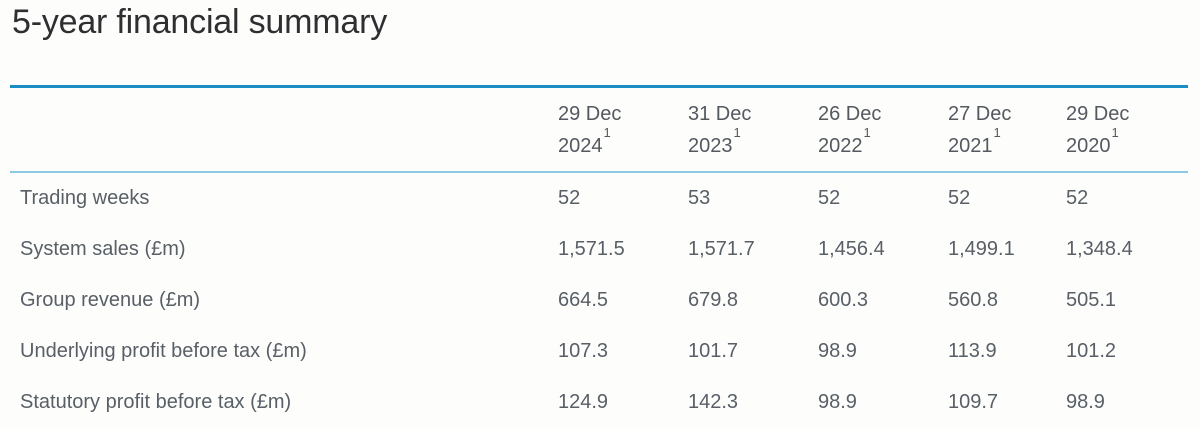  I want to click on row-label: System sales (£m), so click(103, 249).